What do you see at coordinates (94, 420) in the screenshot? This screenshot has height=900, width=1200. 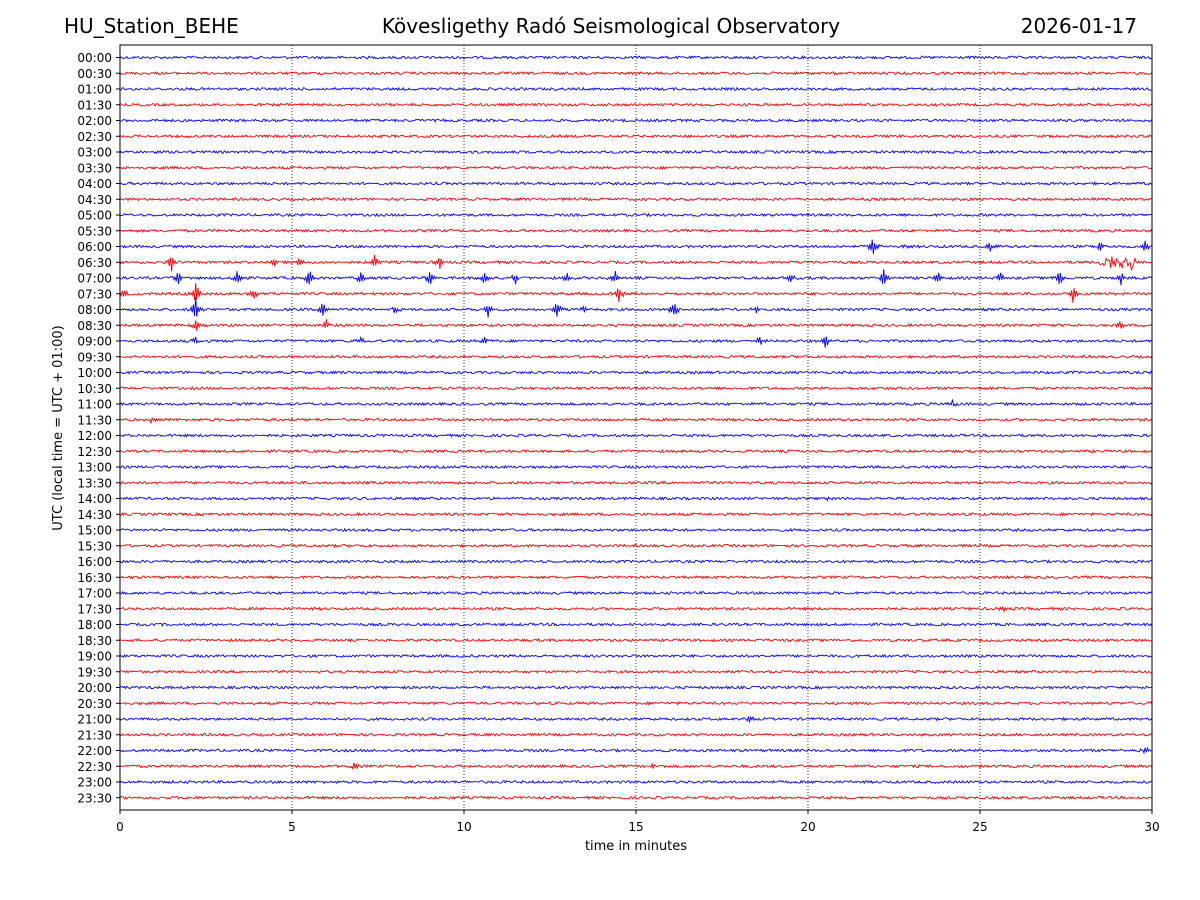 I see `y-tick-label: 11:30` at bounding box center [94, 420].